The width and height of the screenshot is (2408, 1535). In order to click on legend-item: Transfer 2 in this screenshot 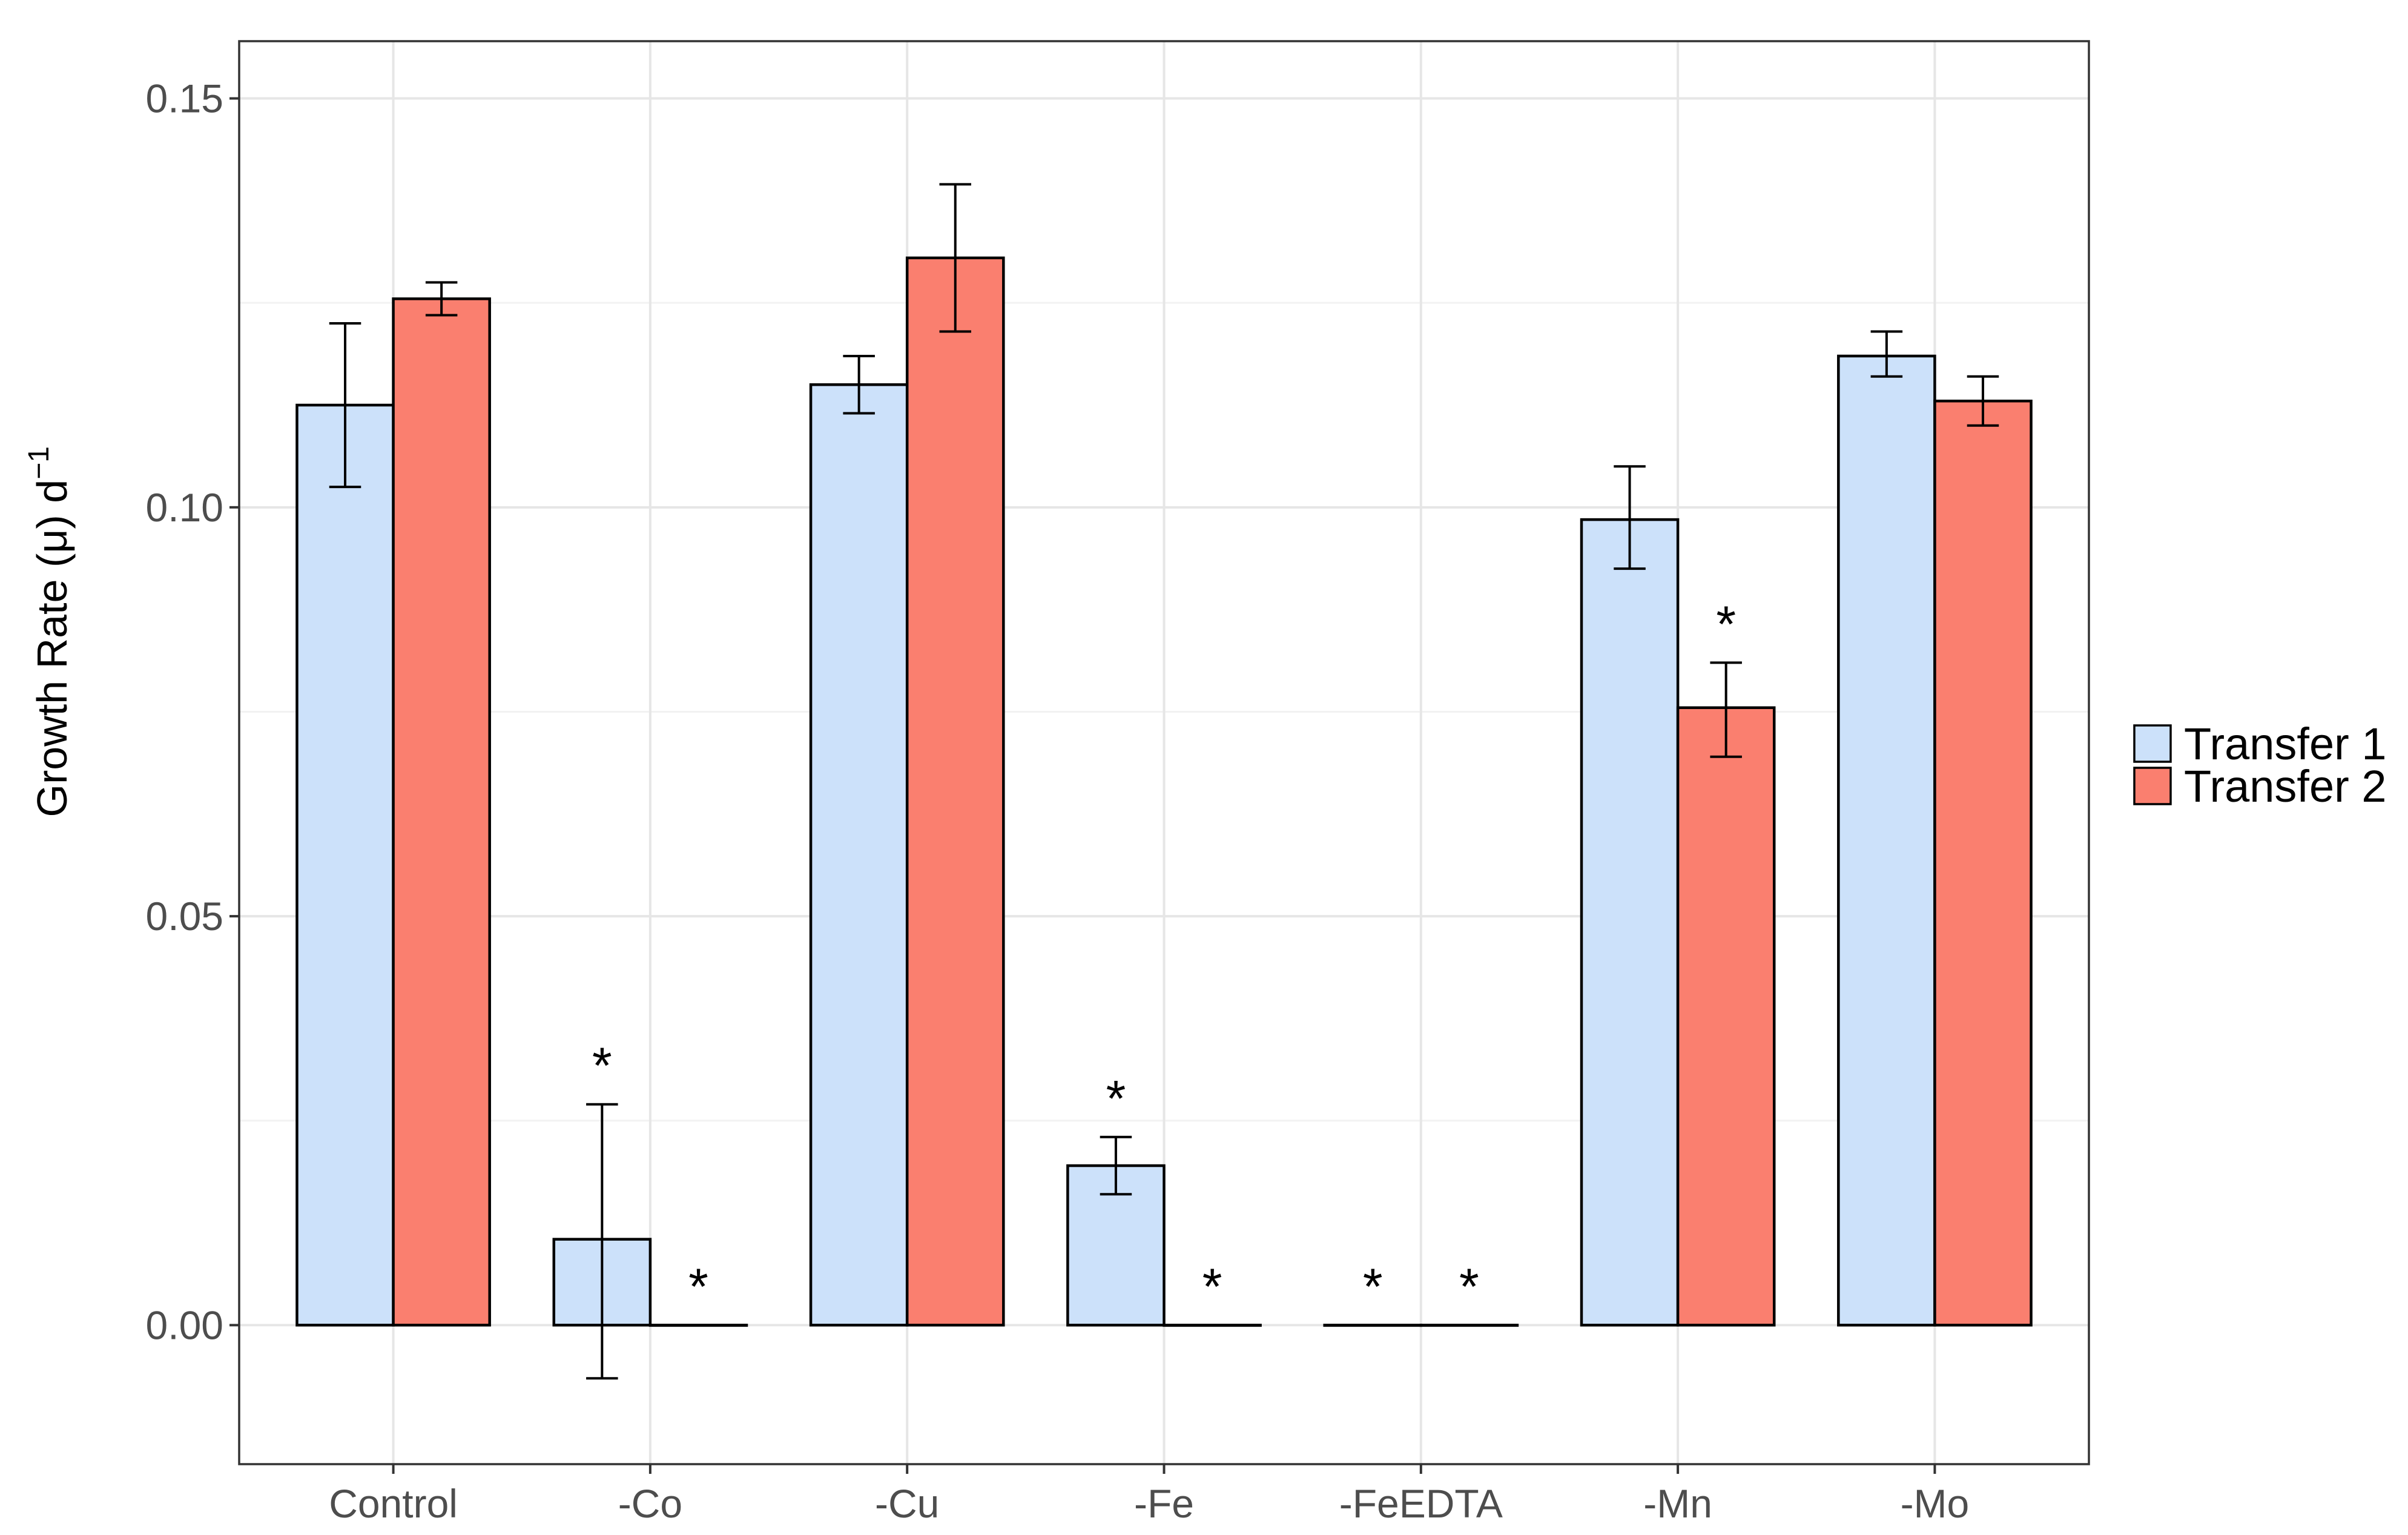, I will do `click(2259, 786)`.